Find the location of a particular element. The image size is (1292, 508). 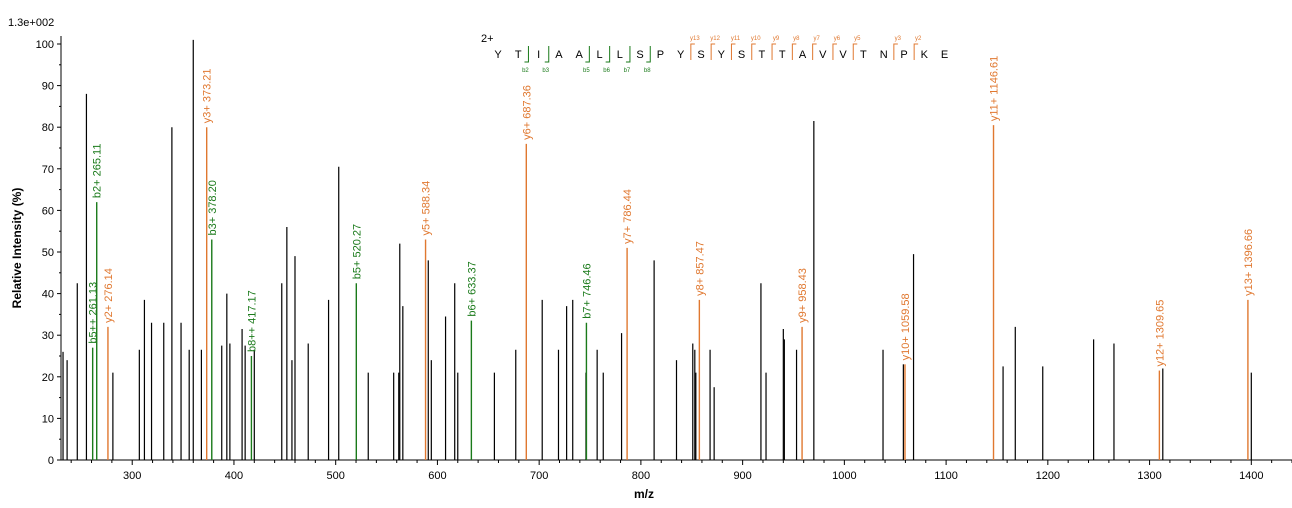

y-ticks: 0 10 20 30 40 50 60 70 80 90 100 is located at coordinates (48, 253).